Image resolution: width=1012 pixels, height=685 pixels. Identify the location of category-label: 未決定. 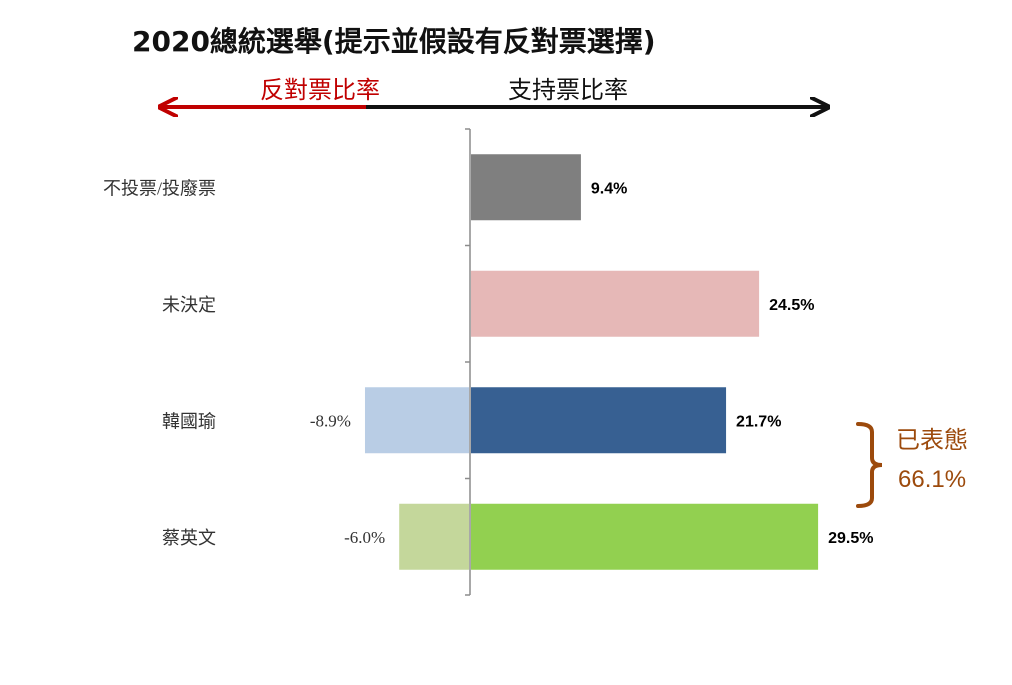
(189, 305).